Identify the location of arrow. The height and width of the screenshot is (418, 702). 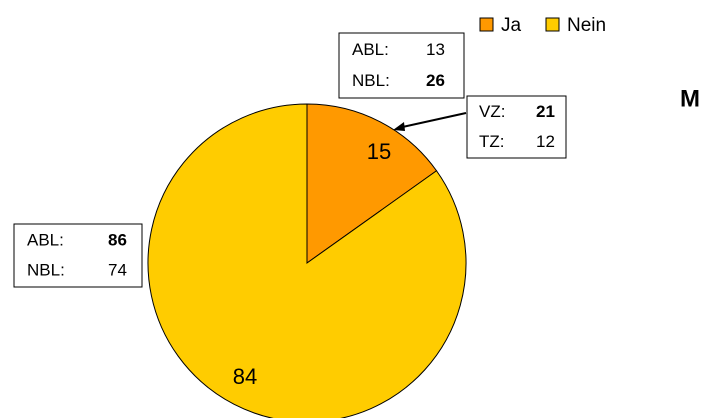
(432, 120).